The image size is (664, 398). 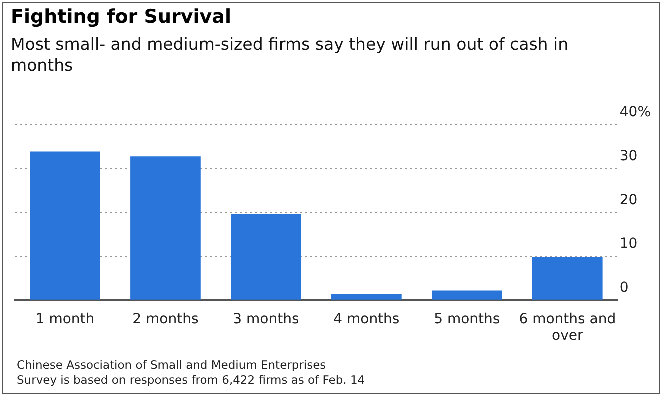 What do you see at coordinates (165, 319) in the screenshot?
I see `x-tick-label: 2 months` at bounding box center [165, 319].